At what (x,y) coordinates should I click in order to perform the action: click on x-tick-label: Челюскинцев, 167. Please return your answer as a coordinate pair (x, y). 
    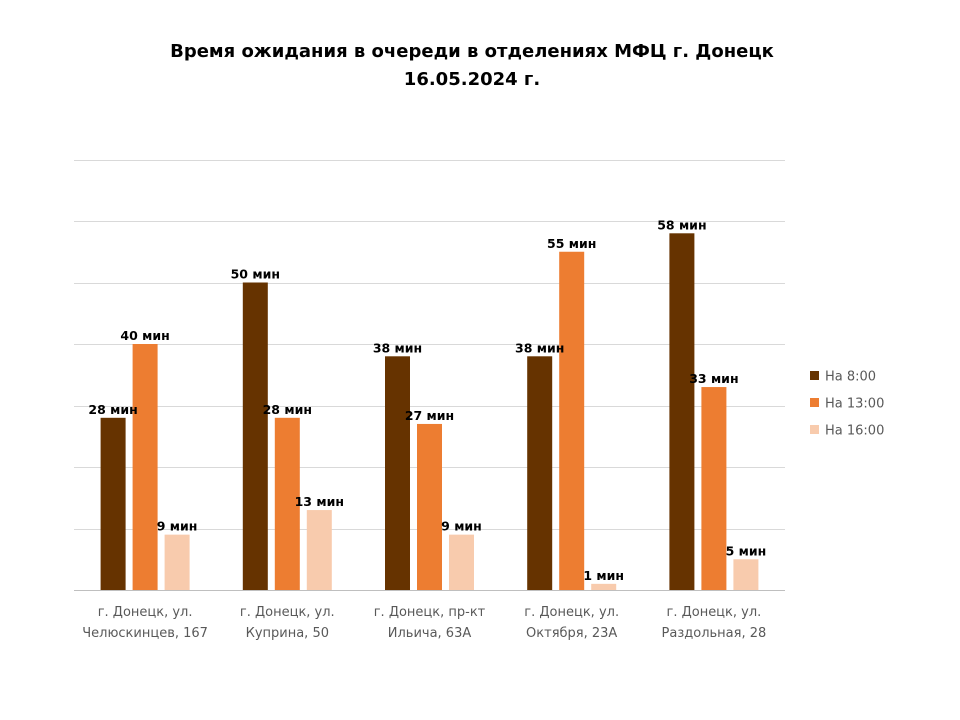
    Looking at the image, I should click on (145, 633).